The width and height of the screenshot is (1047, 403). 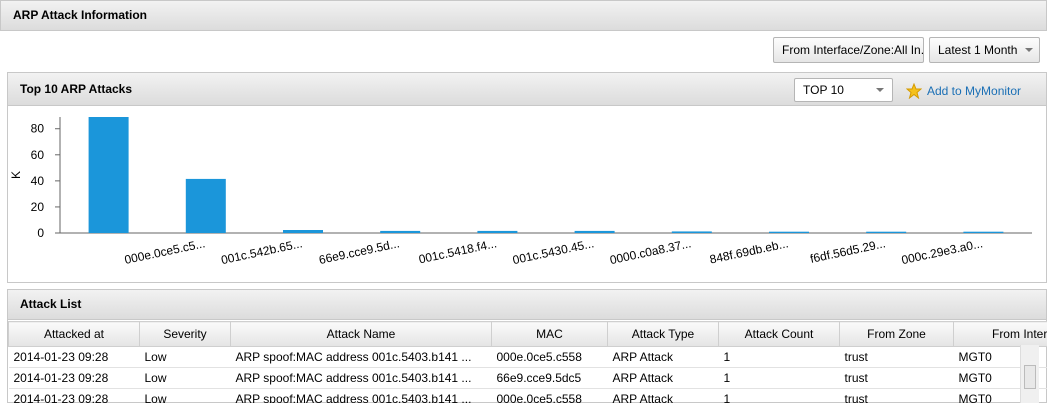 What do you see at coordinates (549, 334) in the screenshot?
I see `column-header: MAC` at bounding box center [549, 334].